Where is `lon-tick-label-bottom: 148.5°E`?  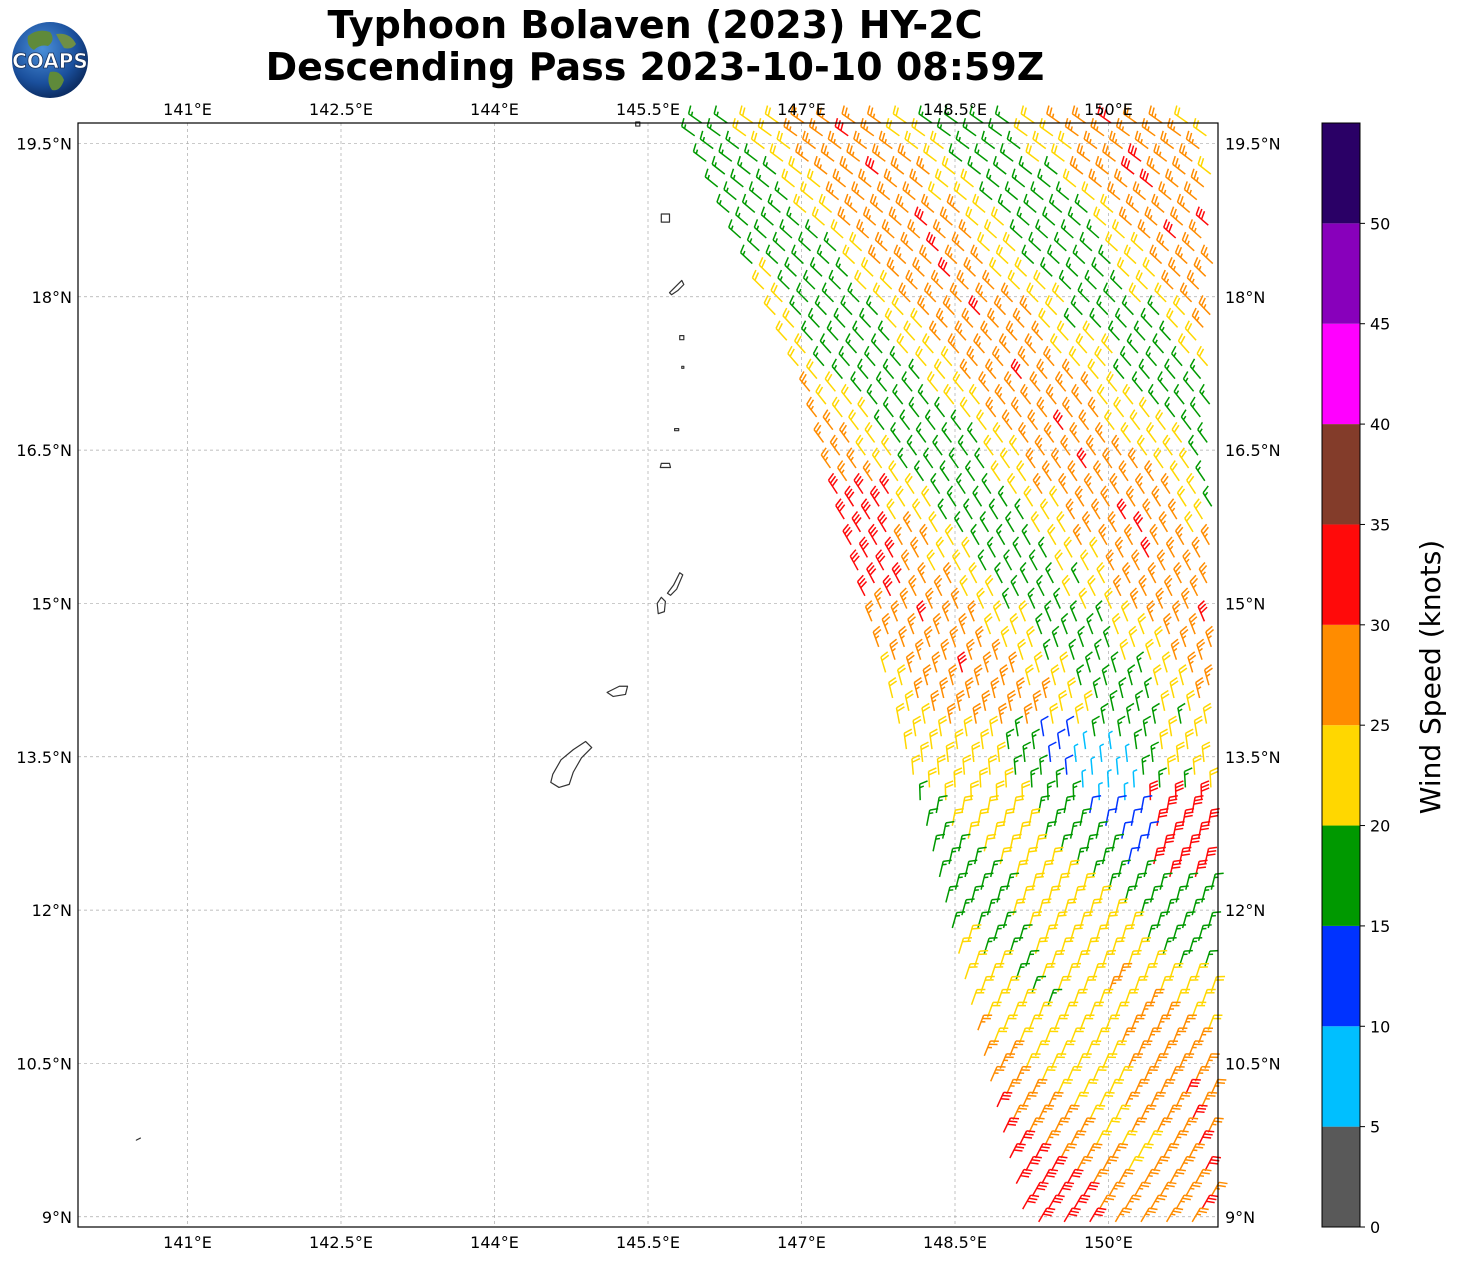
lon-tick-label-bottom: 148.5°E is located at coordinates (955, 1242).